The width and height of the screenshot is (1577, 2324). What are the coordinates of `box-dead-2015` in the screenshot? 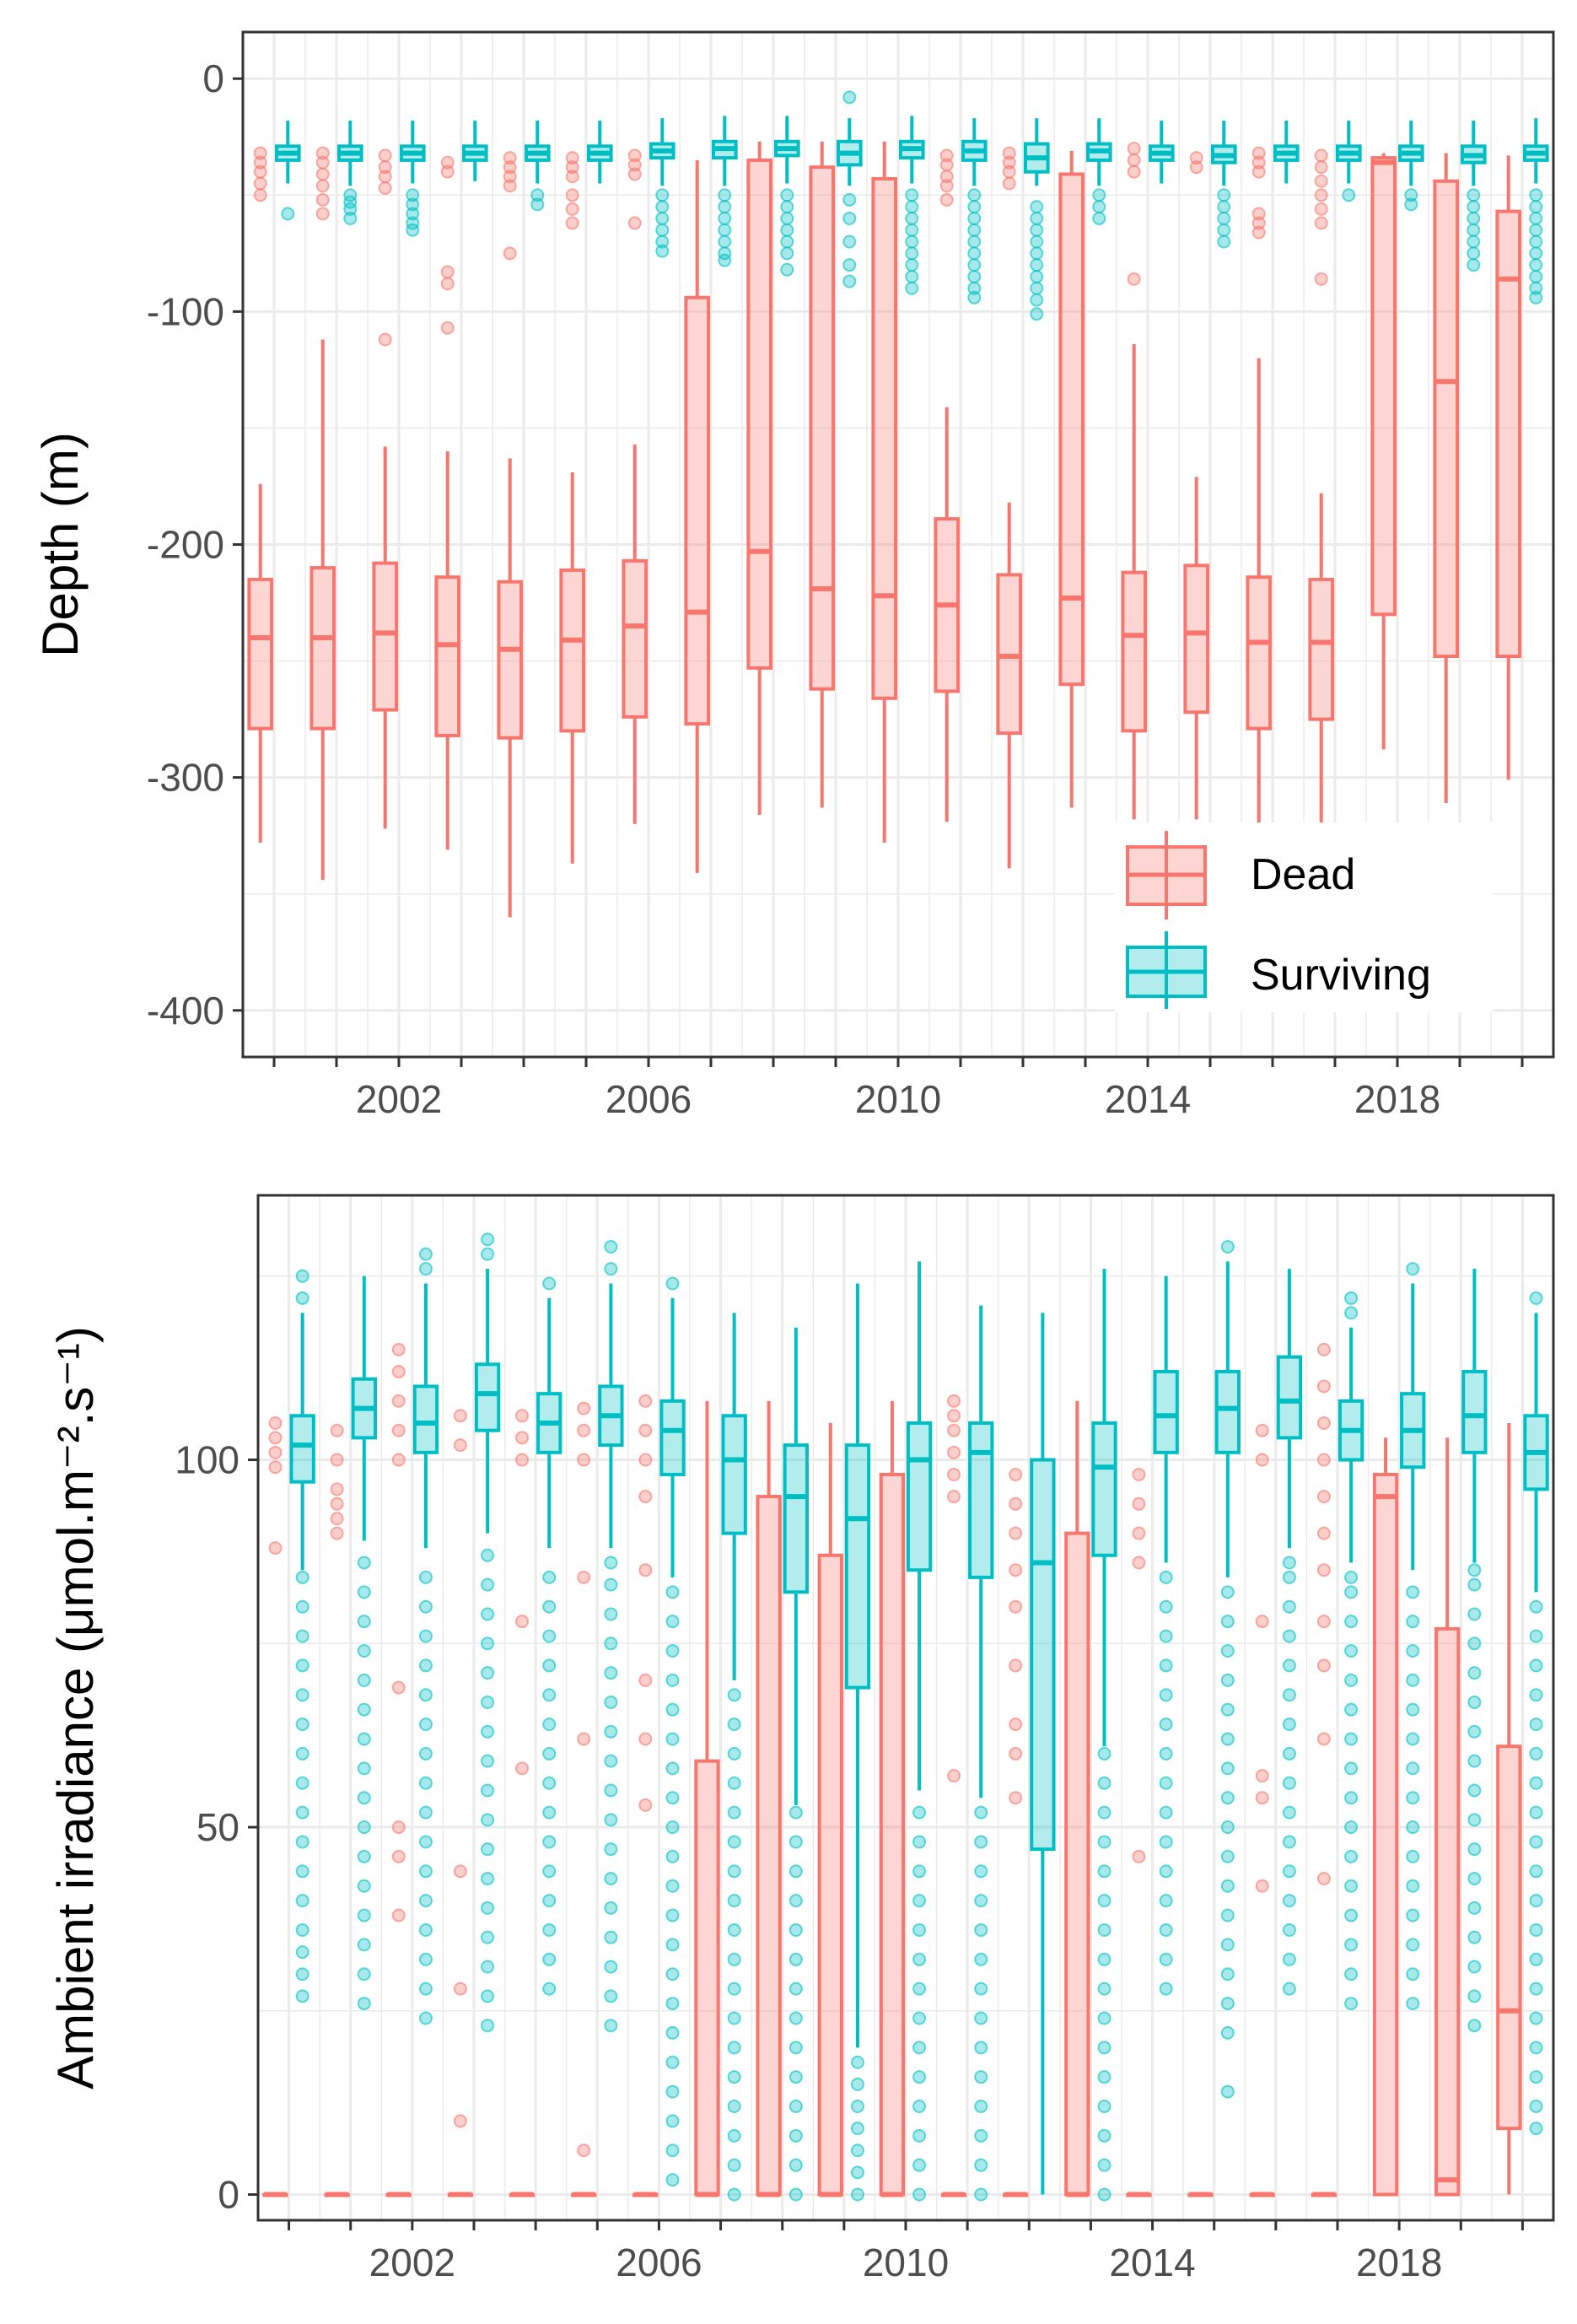 It's located at (1196, 485).